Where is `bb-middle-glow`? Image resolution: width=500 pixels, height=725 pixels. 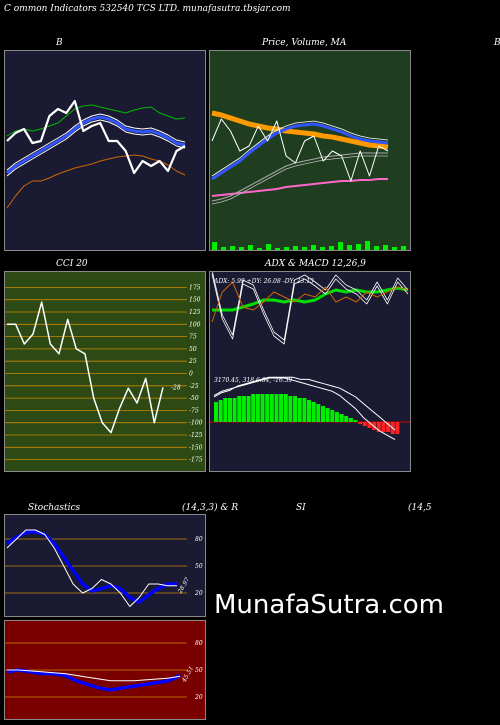
bb-middle-glow is located at coordinates (96, 142).